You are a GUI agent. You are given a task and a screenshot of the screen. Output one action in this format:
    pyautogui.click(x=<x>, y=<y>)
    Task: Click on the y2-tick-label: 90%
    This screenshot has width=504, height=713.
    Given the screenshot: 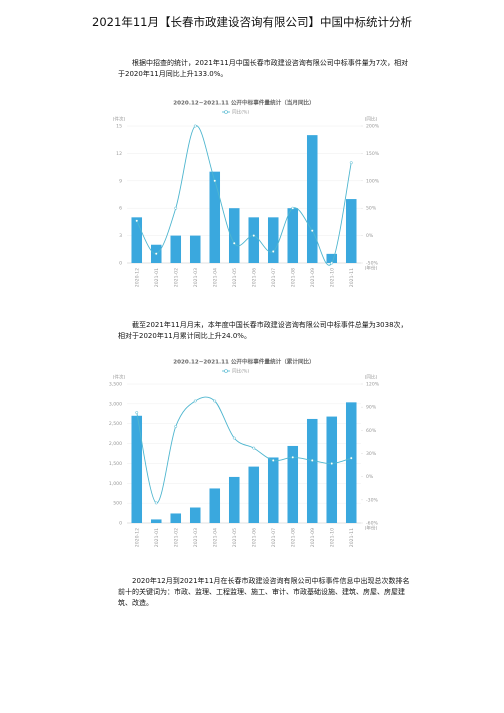 What is the action you would take?
    pyautogui.click(x=371, y=408)
    